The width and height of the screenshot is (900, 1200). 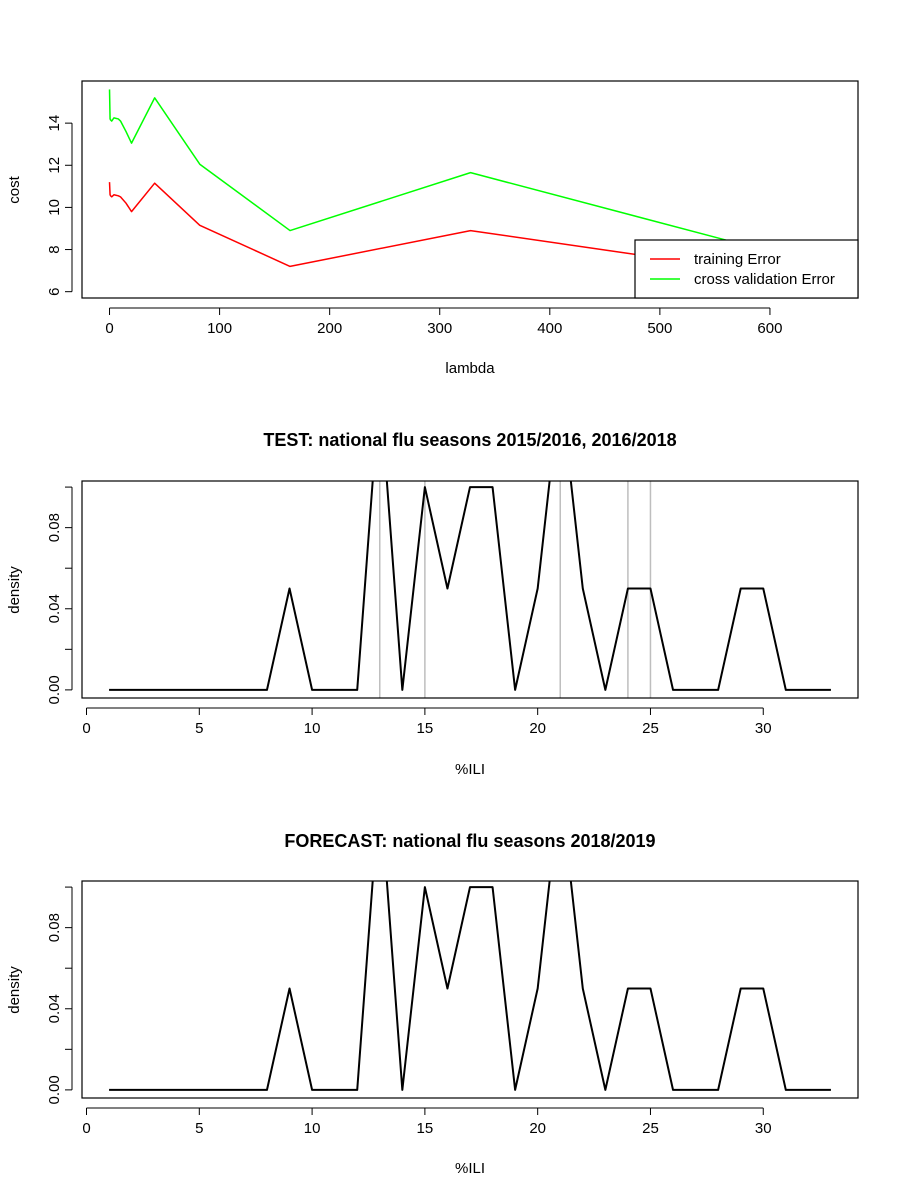 What do you see at coordinates (219, 328) in the screenshot?
I see `x-tick-label: 100` at bounding box center [219, 328].